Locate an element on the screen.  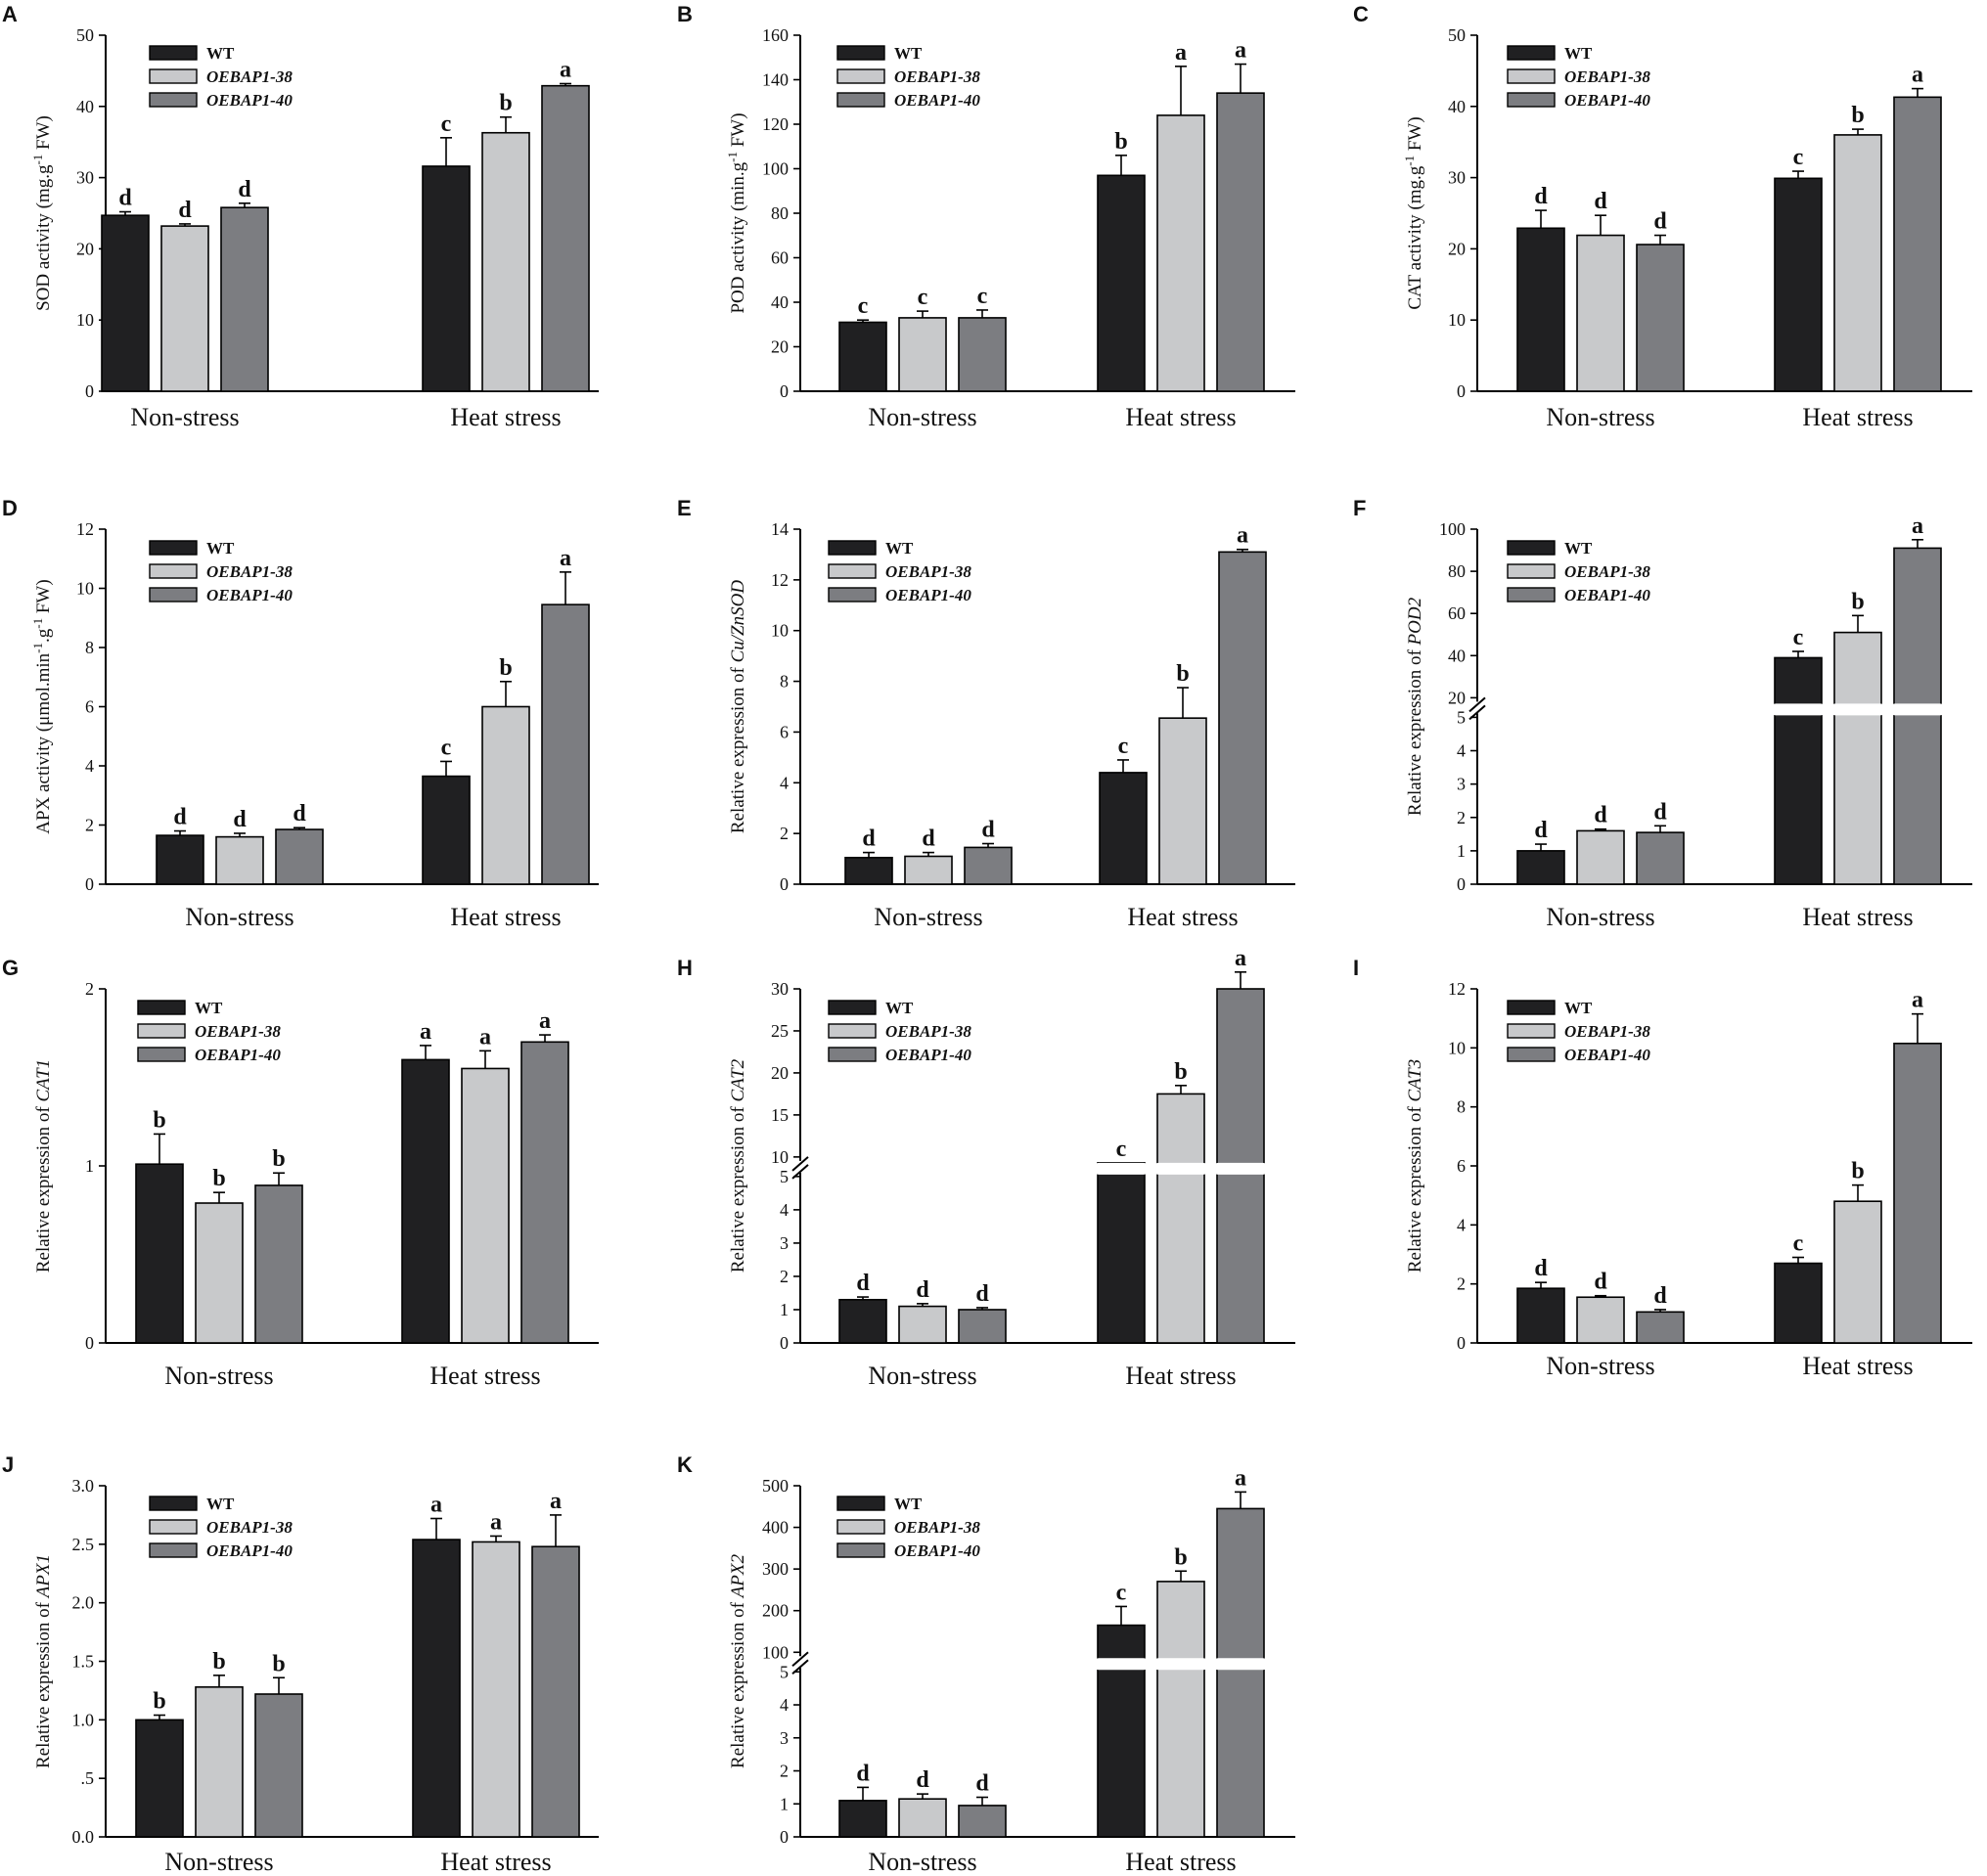
panel-label: E is located at coordinates (684, 508).